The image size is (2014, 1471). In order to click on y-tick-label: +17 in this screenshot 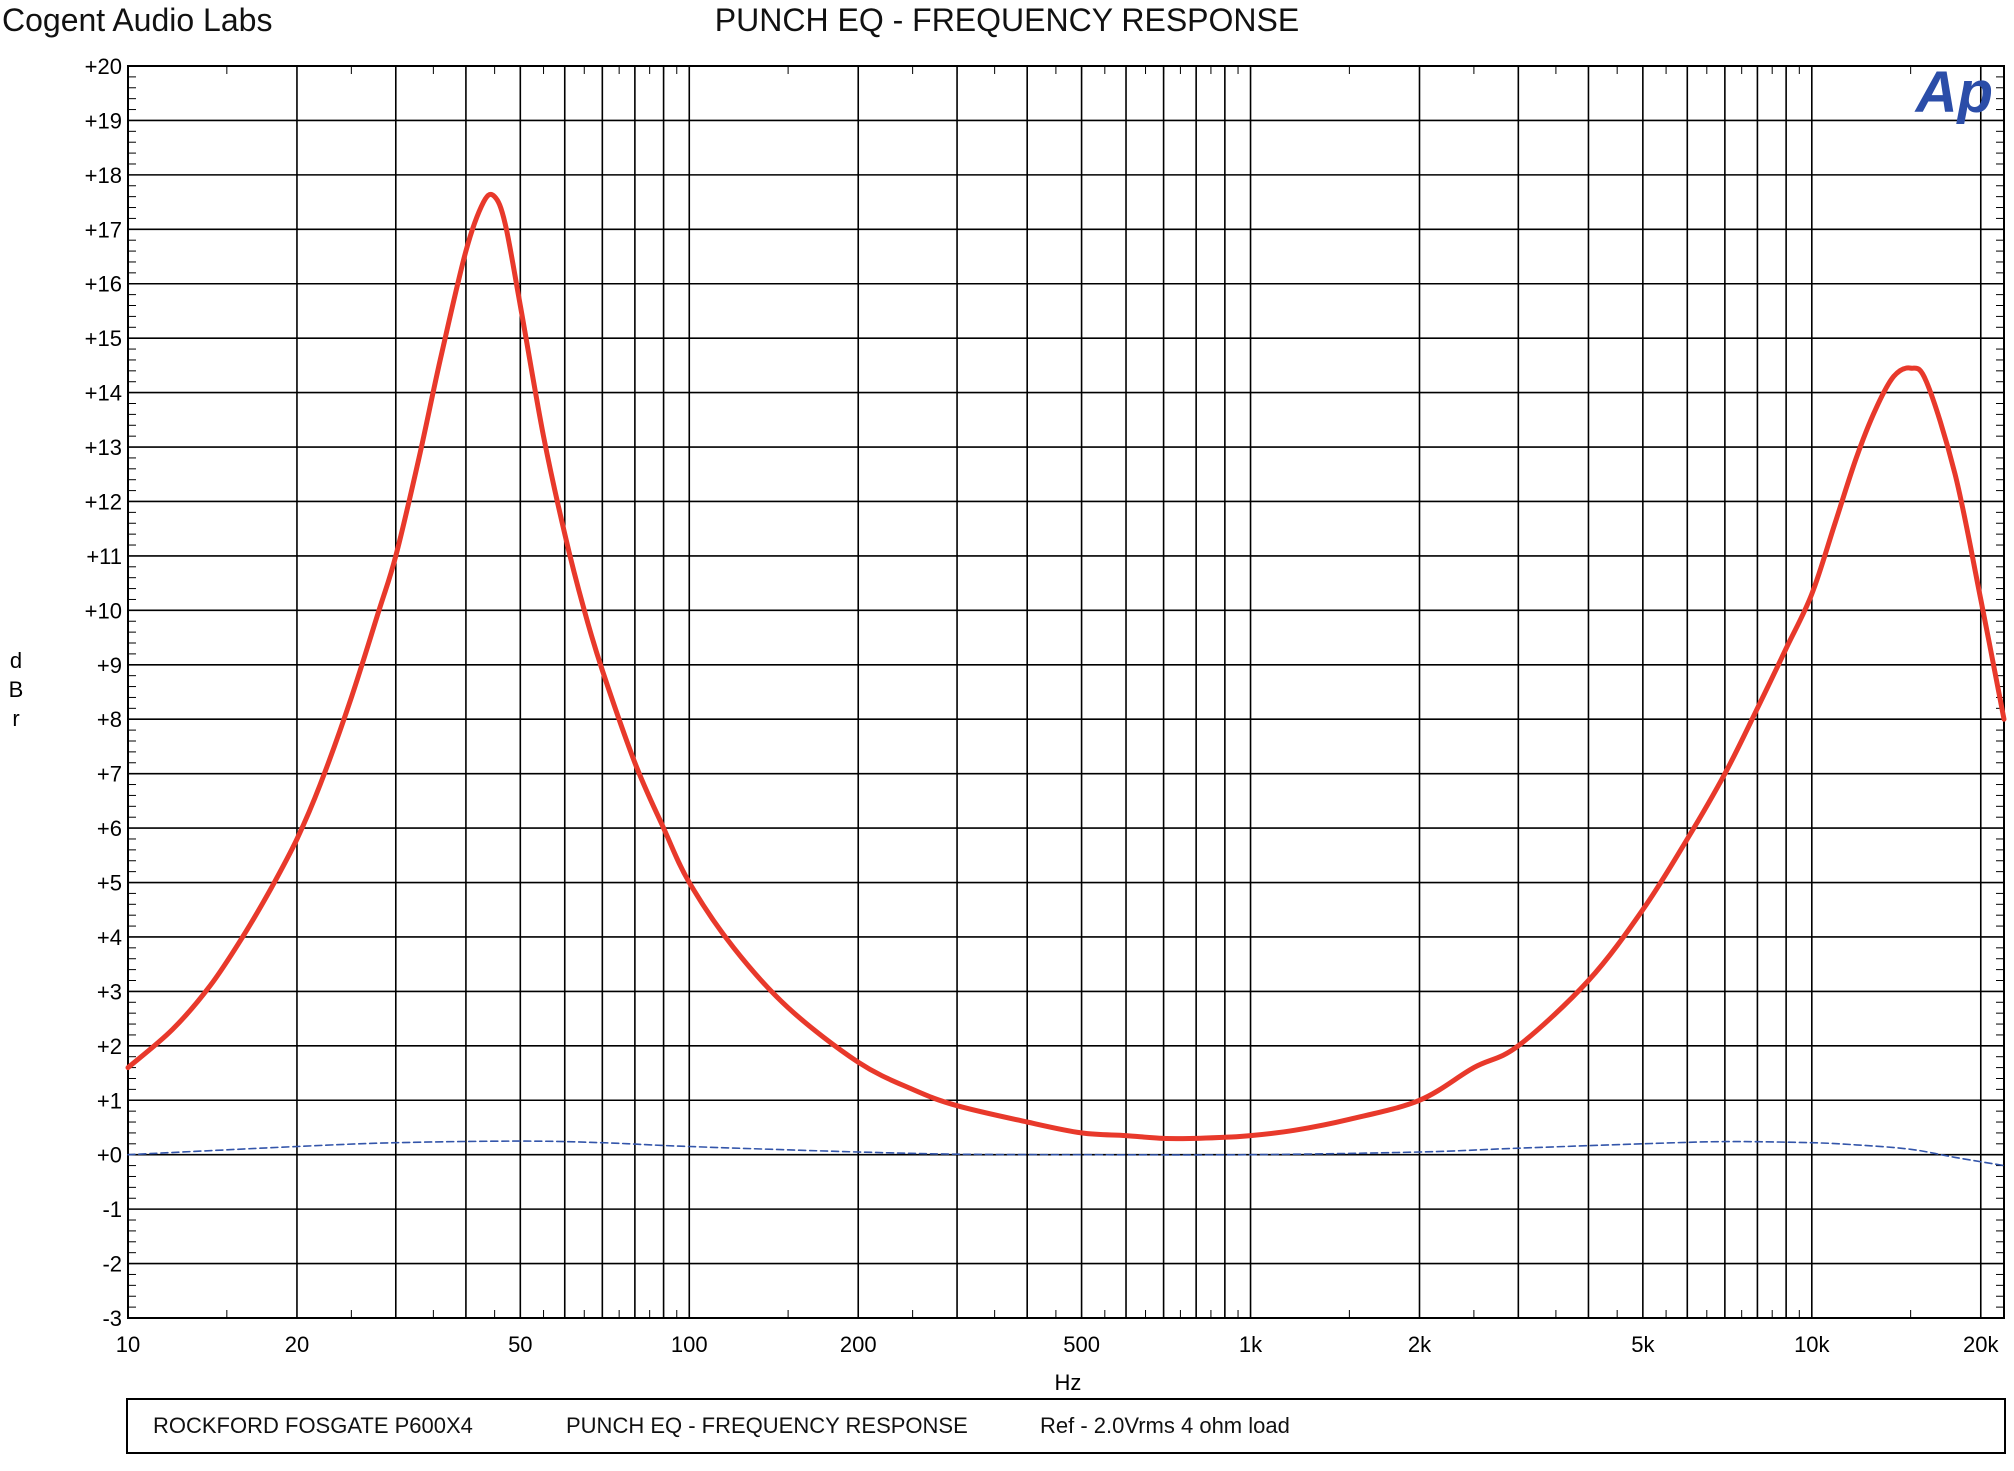, I will do `click(103, 229)`.